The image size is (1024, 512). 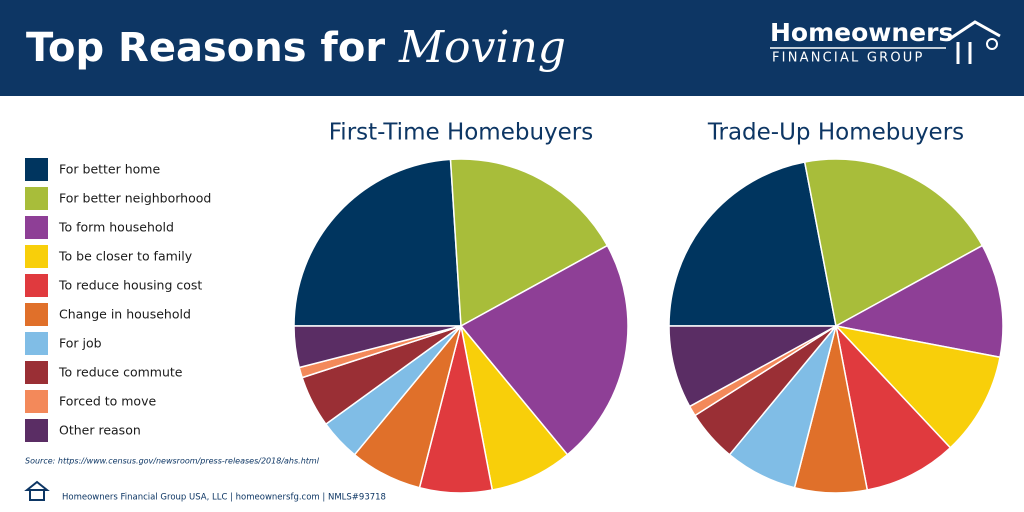 What do you see at coordinates (835, 133) in the screenshot?
I see `chart-title: Trade-Up Homebuyers` at bounding box center [835, 133].